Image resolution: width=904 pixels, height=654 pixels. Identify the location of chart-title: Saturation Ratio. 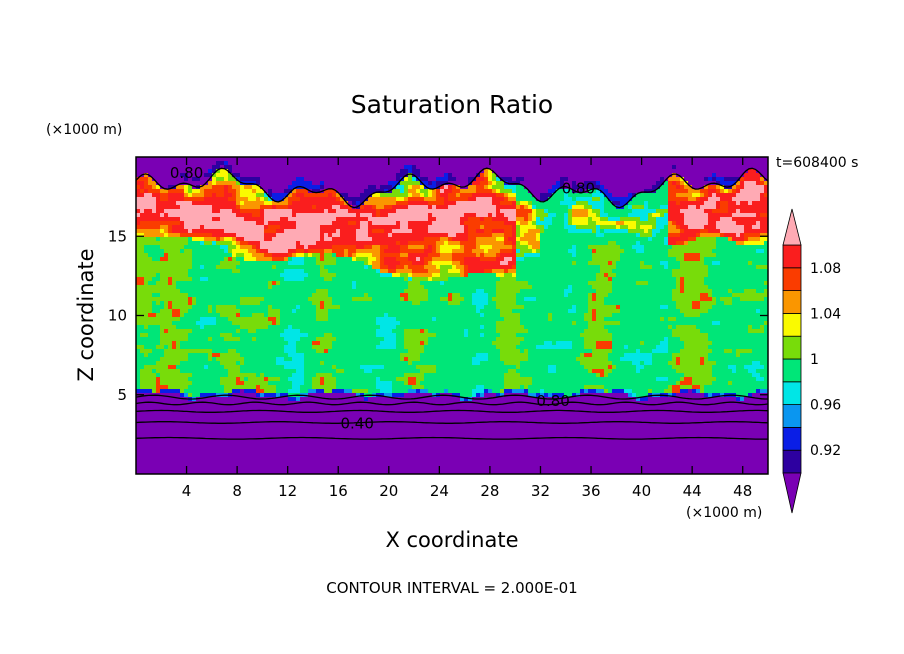
(452, 104).